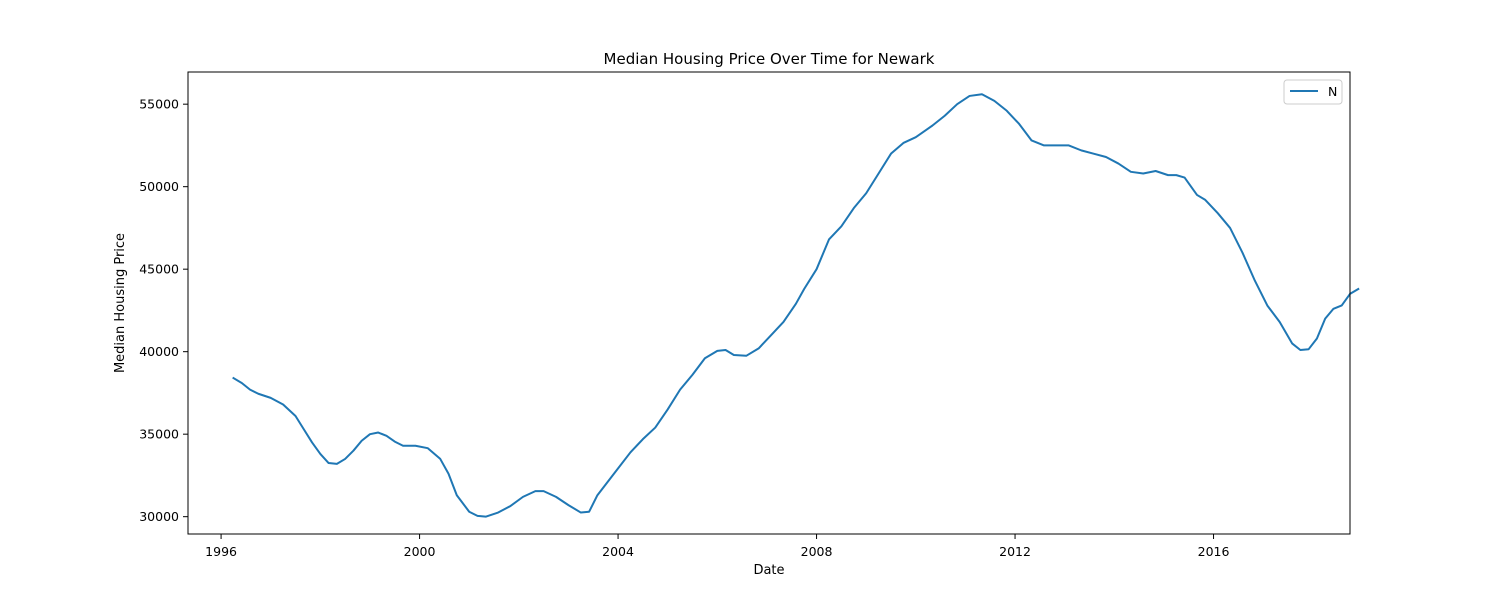 This screenshot has width=1500, height=600. I want to click on y-tick-label: 30000, so click(159, 516).